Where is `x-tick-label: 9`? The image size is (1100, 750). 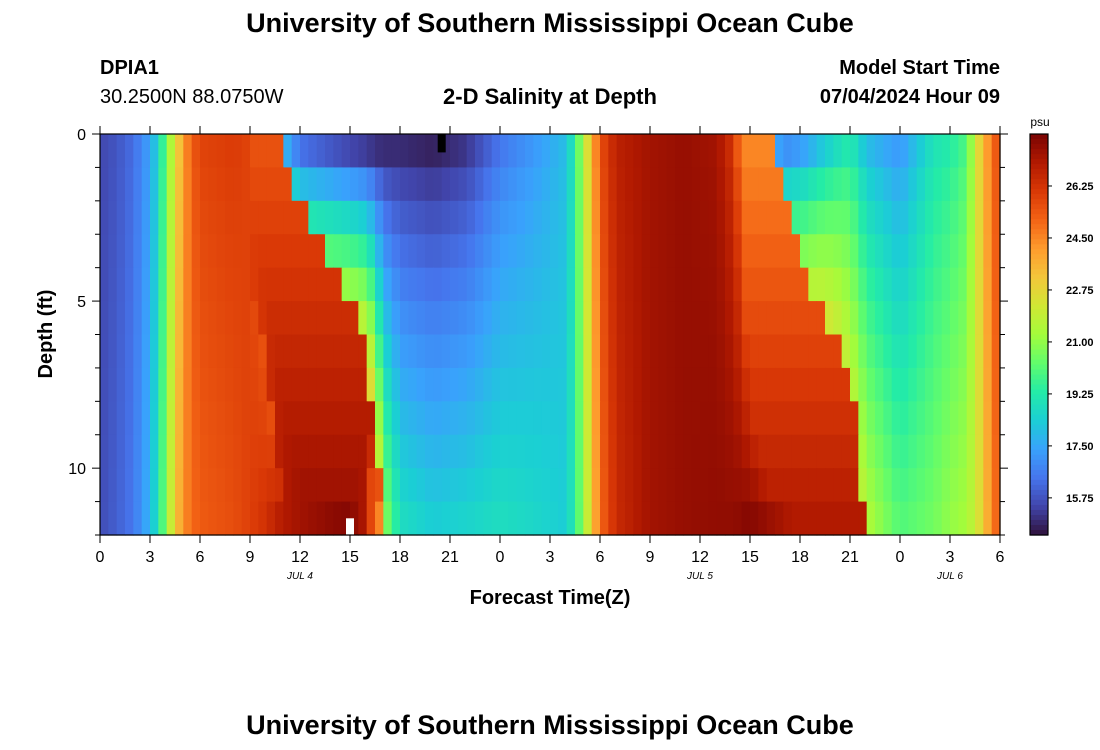 x-tick-label: 9 is located at coordinates (650, 557).